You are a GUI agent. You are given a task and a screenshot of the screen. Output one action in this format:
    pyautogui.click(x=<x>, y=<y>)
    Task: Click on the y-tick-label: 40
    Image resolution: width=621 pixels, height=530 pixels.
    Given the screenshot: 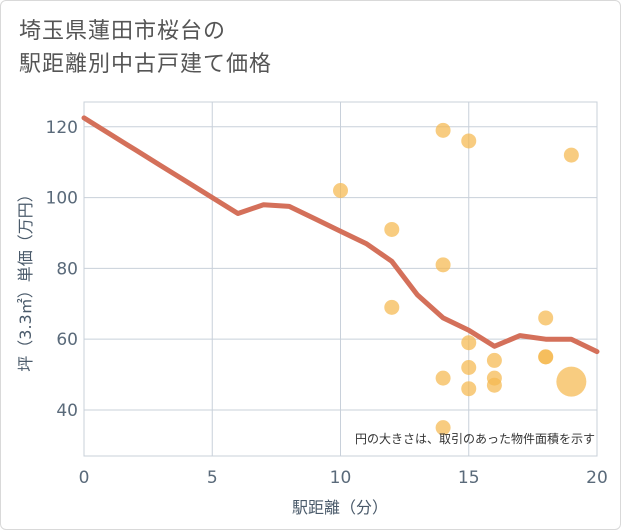 What is the action you would take?
    pyautogui.click(x=67, y=411)
    